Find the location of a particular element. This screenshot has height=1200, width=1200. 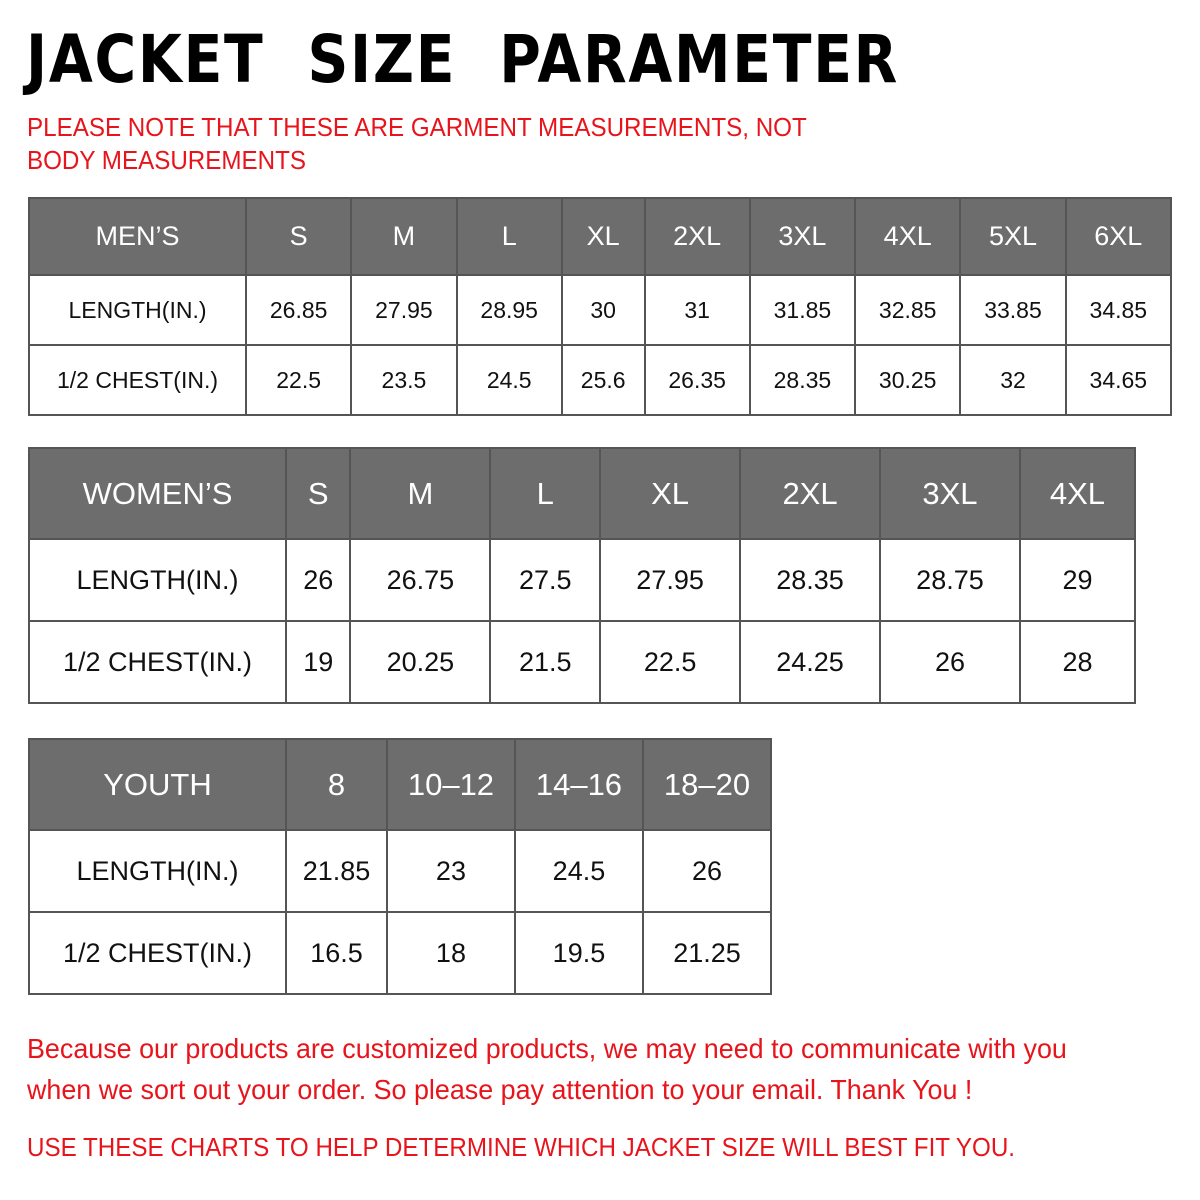

measurement-value: 20.25 is located at coordinates (420, 662).